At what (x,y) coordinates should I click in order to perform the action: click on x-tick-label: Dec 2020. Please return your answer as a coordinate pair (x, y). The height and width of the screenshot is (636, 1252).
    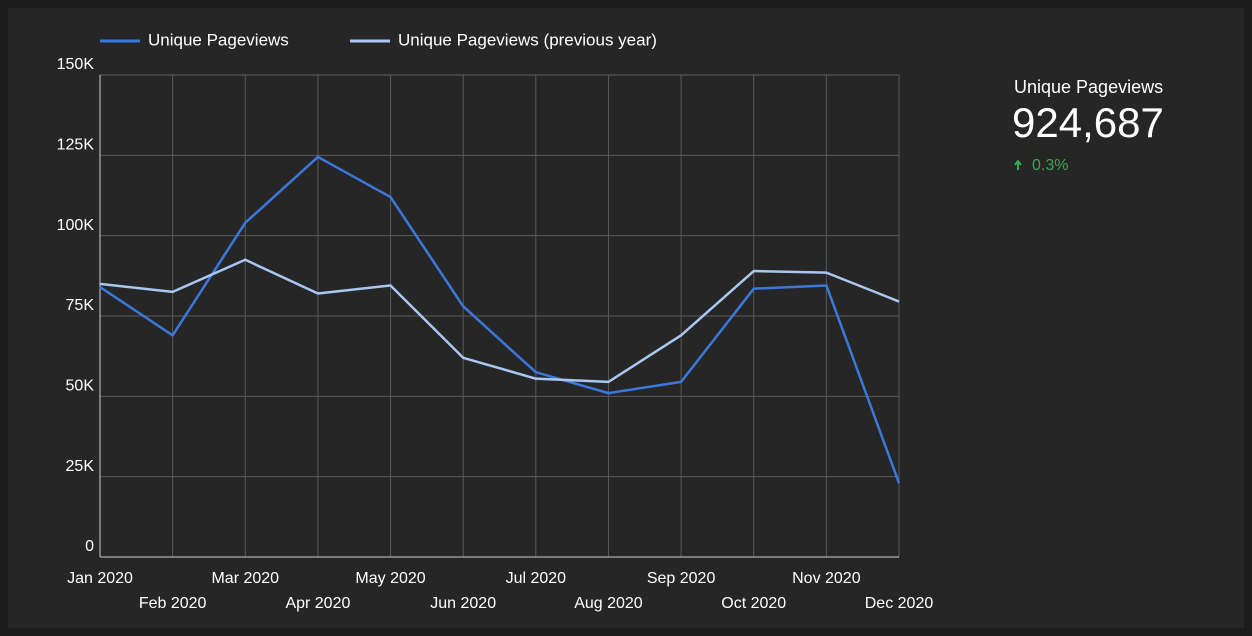
    Looking at the image, I should click on (899, 603).